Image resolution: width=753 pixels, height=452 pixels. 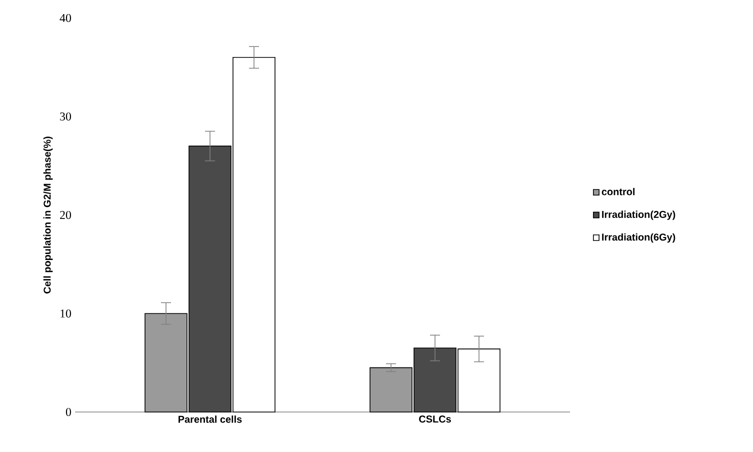 What do you see at coordinates (435, 419) in the screenshot?
I see `x-tick-label: CSLCs` at bounding box center [435, 419].